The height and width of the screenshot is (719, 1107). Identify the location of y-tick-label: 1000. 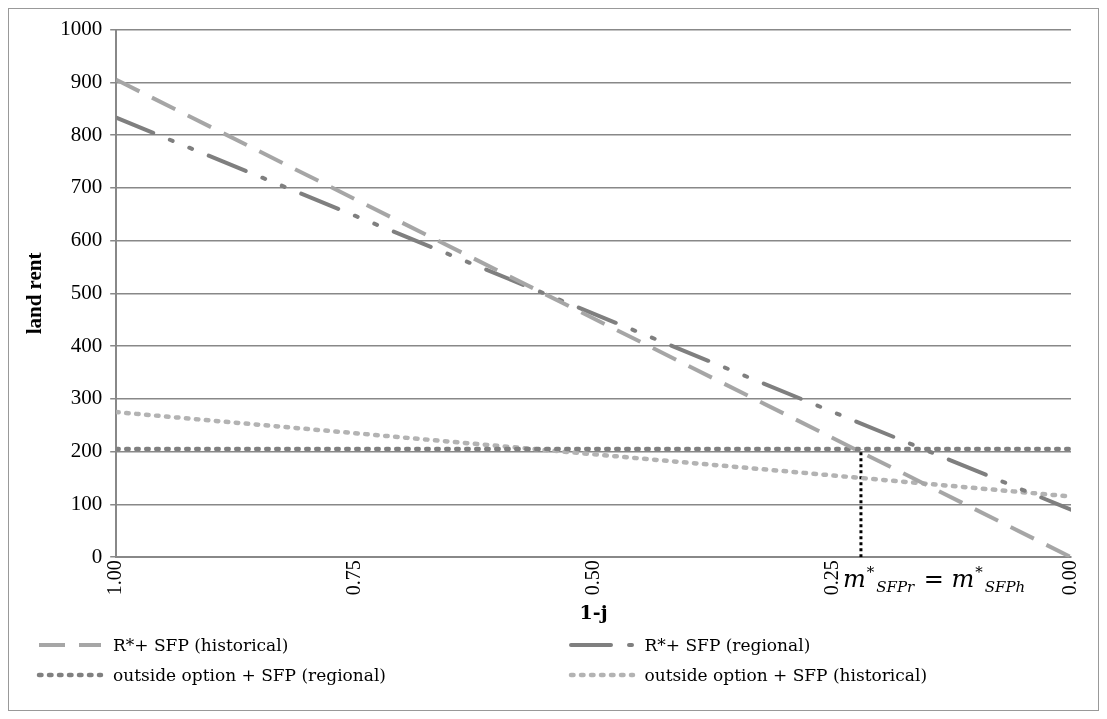
(81, 28).